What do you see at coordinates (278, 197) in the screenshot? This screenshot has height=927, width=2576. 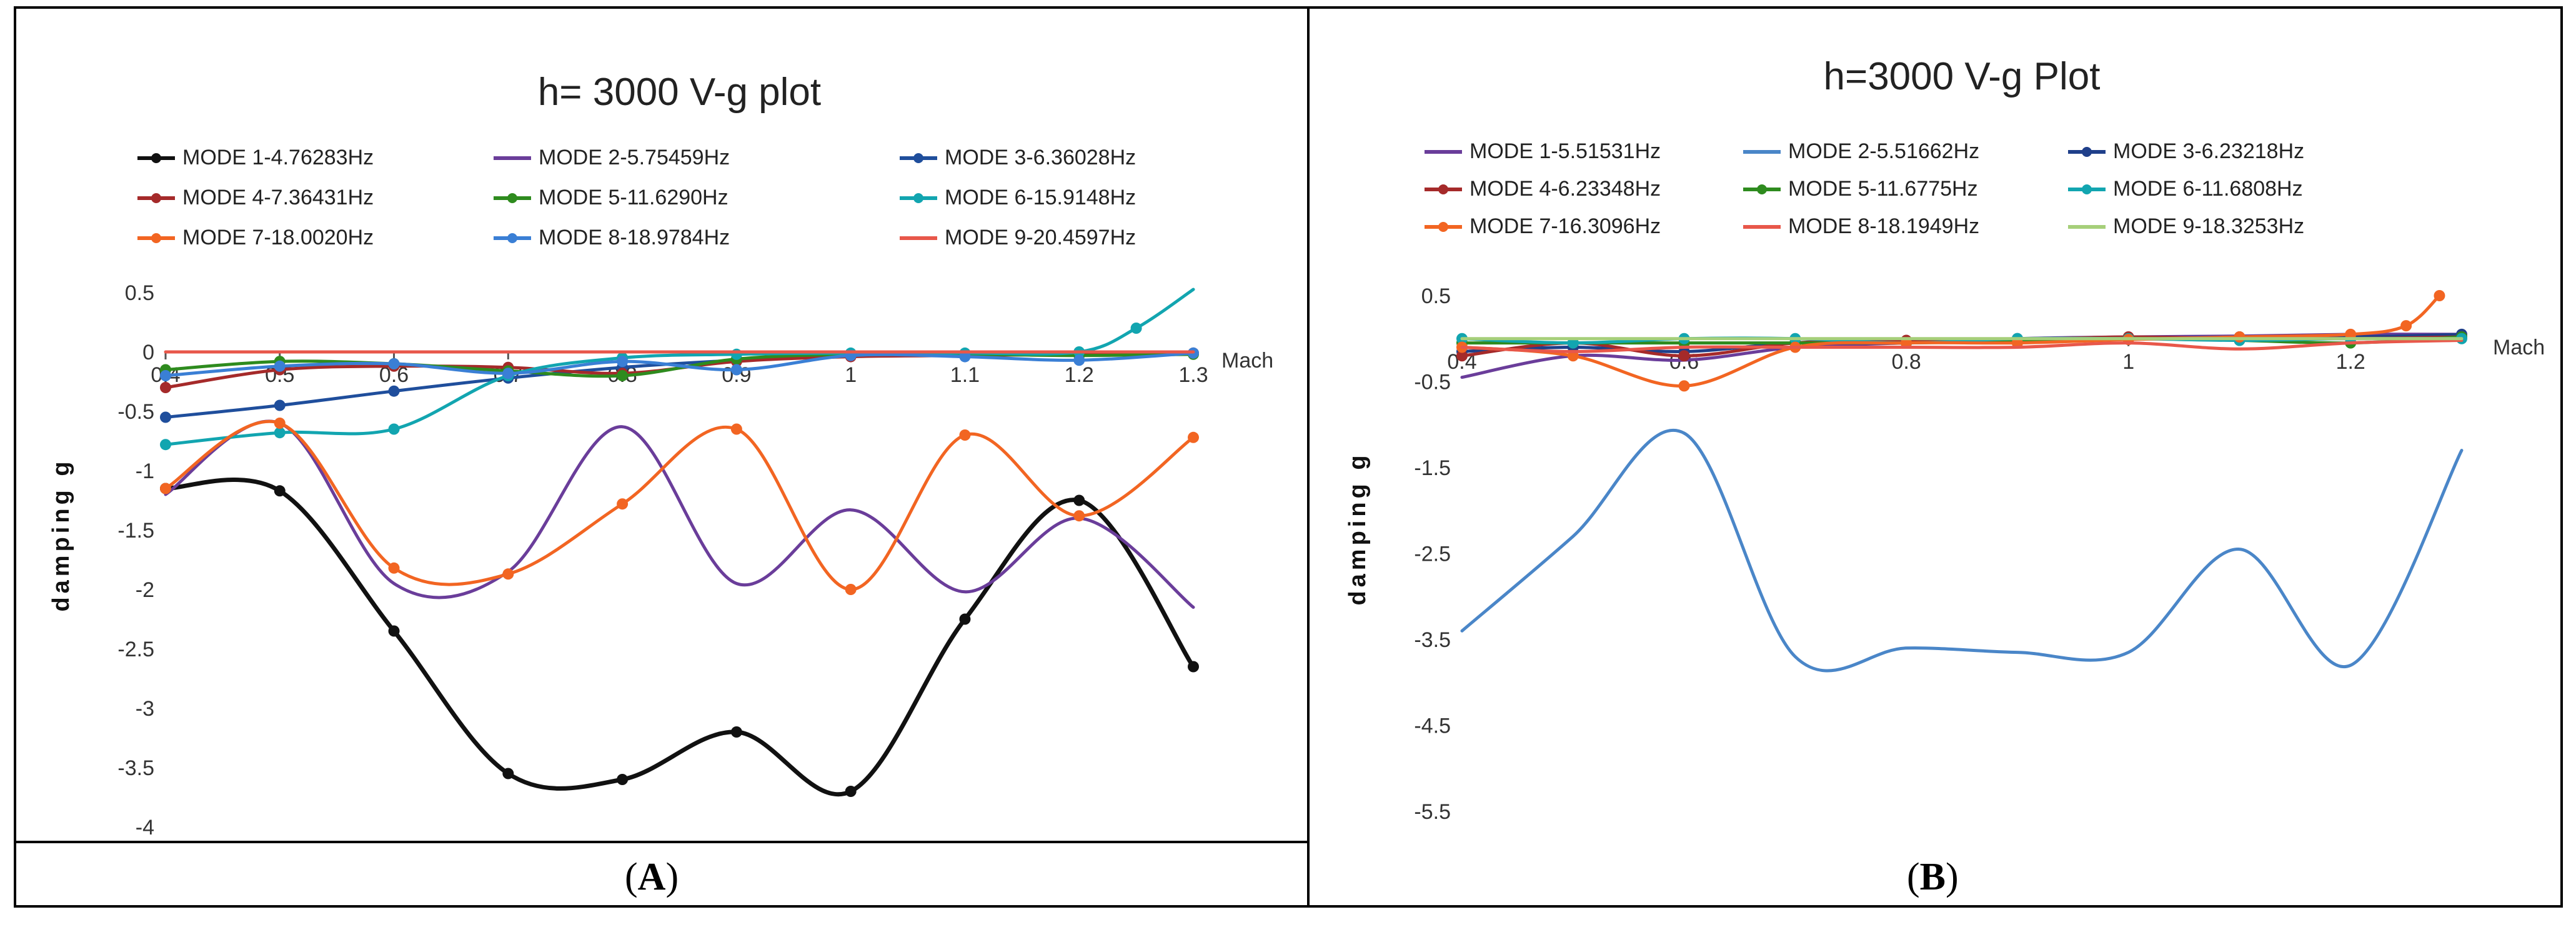 I see `legend-label: MODE 4-7.36431Hz` at bounding box center [278, 197].